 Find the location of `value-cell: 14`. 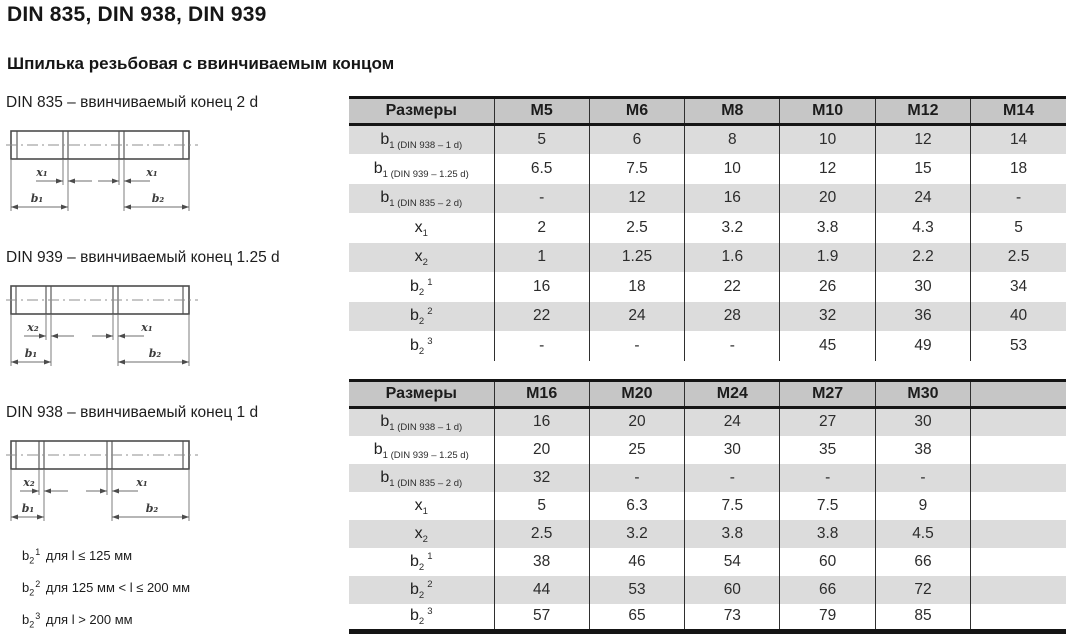

value-cell: 14 is located at coordinates (1018, 139).